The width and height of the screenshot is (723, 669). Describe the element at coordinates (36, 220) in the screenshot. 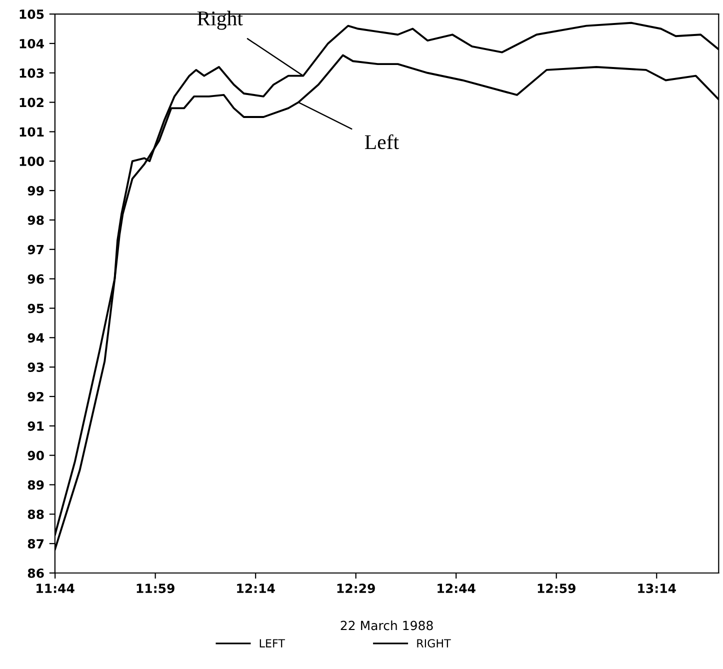

I see `y-tick-label: 98` at that location.